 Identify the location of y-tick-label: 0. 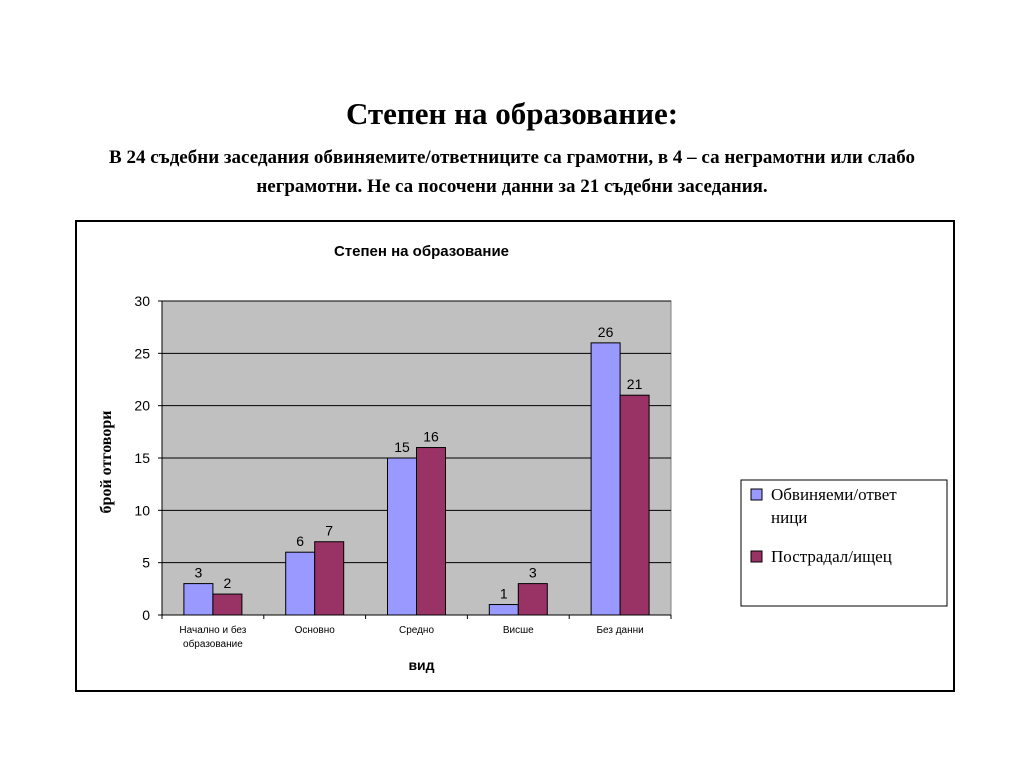
(146, 615).